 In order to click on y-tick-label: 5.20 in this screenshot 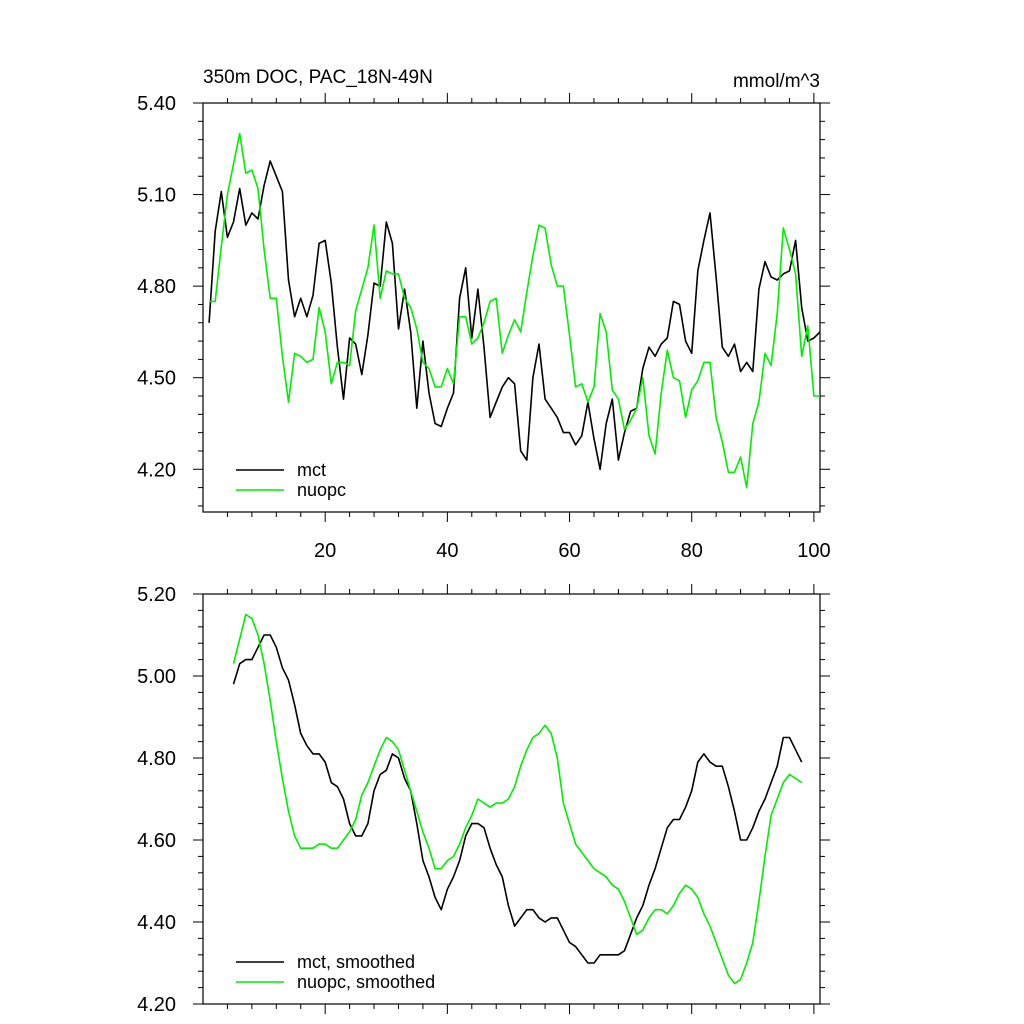, I will do `click(156, 595)`.